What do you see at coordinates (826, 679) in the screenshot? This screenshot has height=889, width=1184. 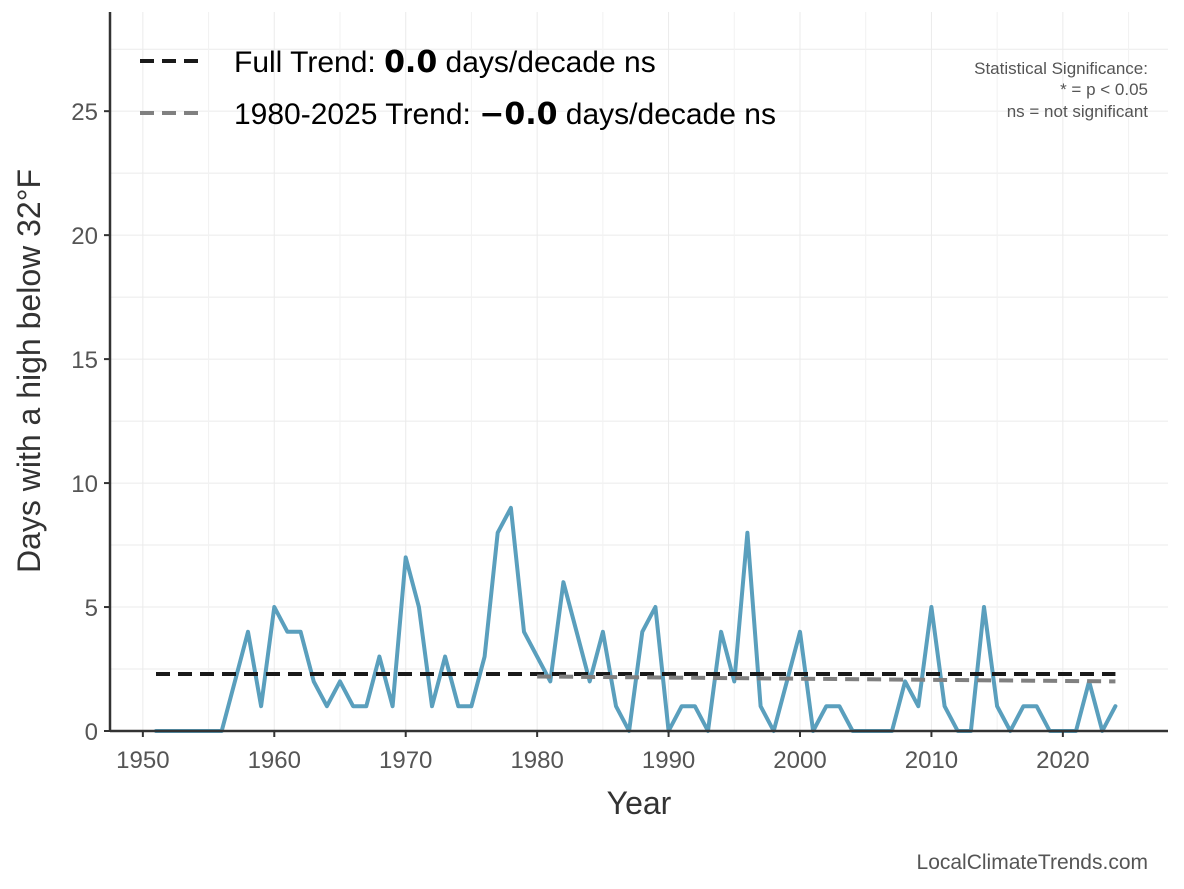 I see `recent-trend-line` at bounding box center [826, 679].